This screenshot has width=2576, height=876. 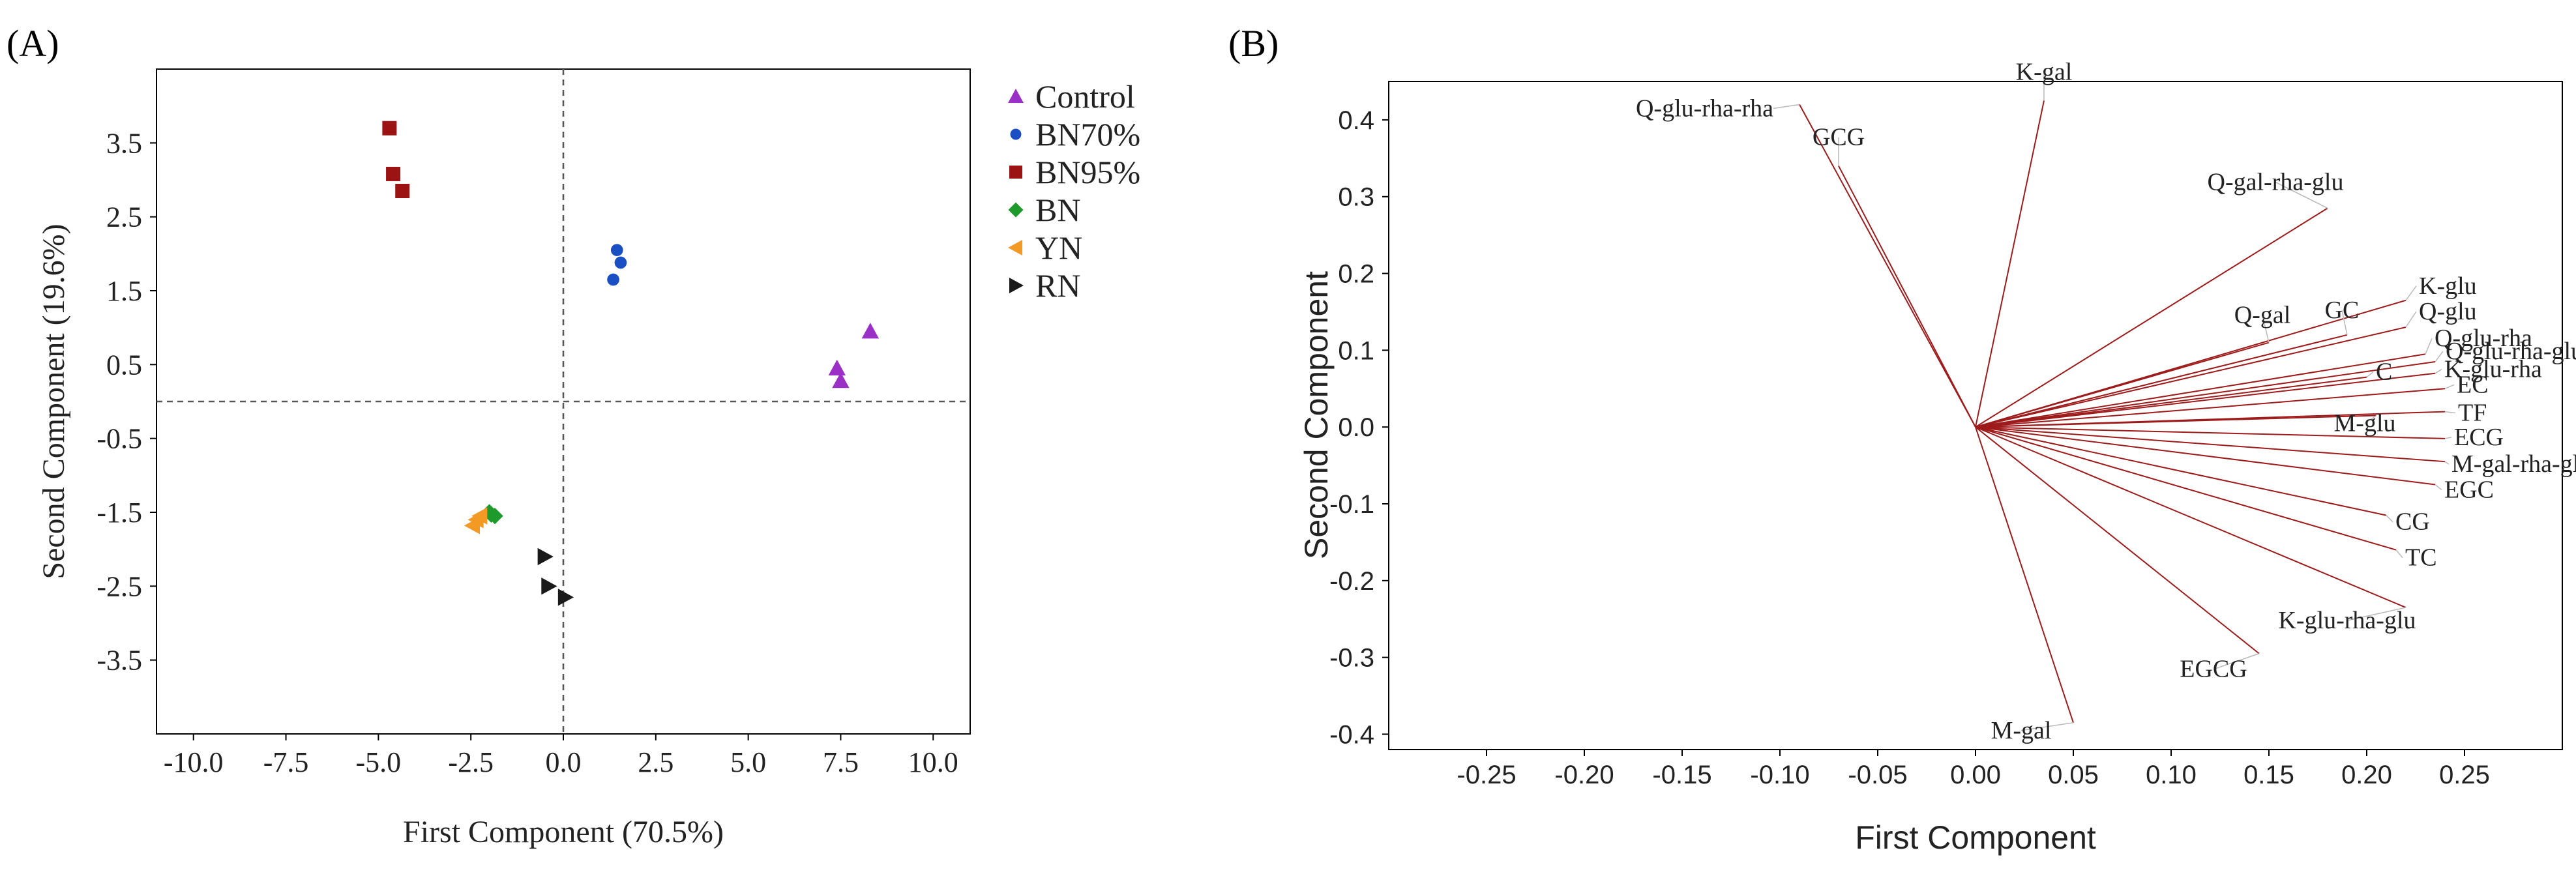 I want to click on panel-b-y-tick-label: 0.2, so click(x=1356, y=274).